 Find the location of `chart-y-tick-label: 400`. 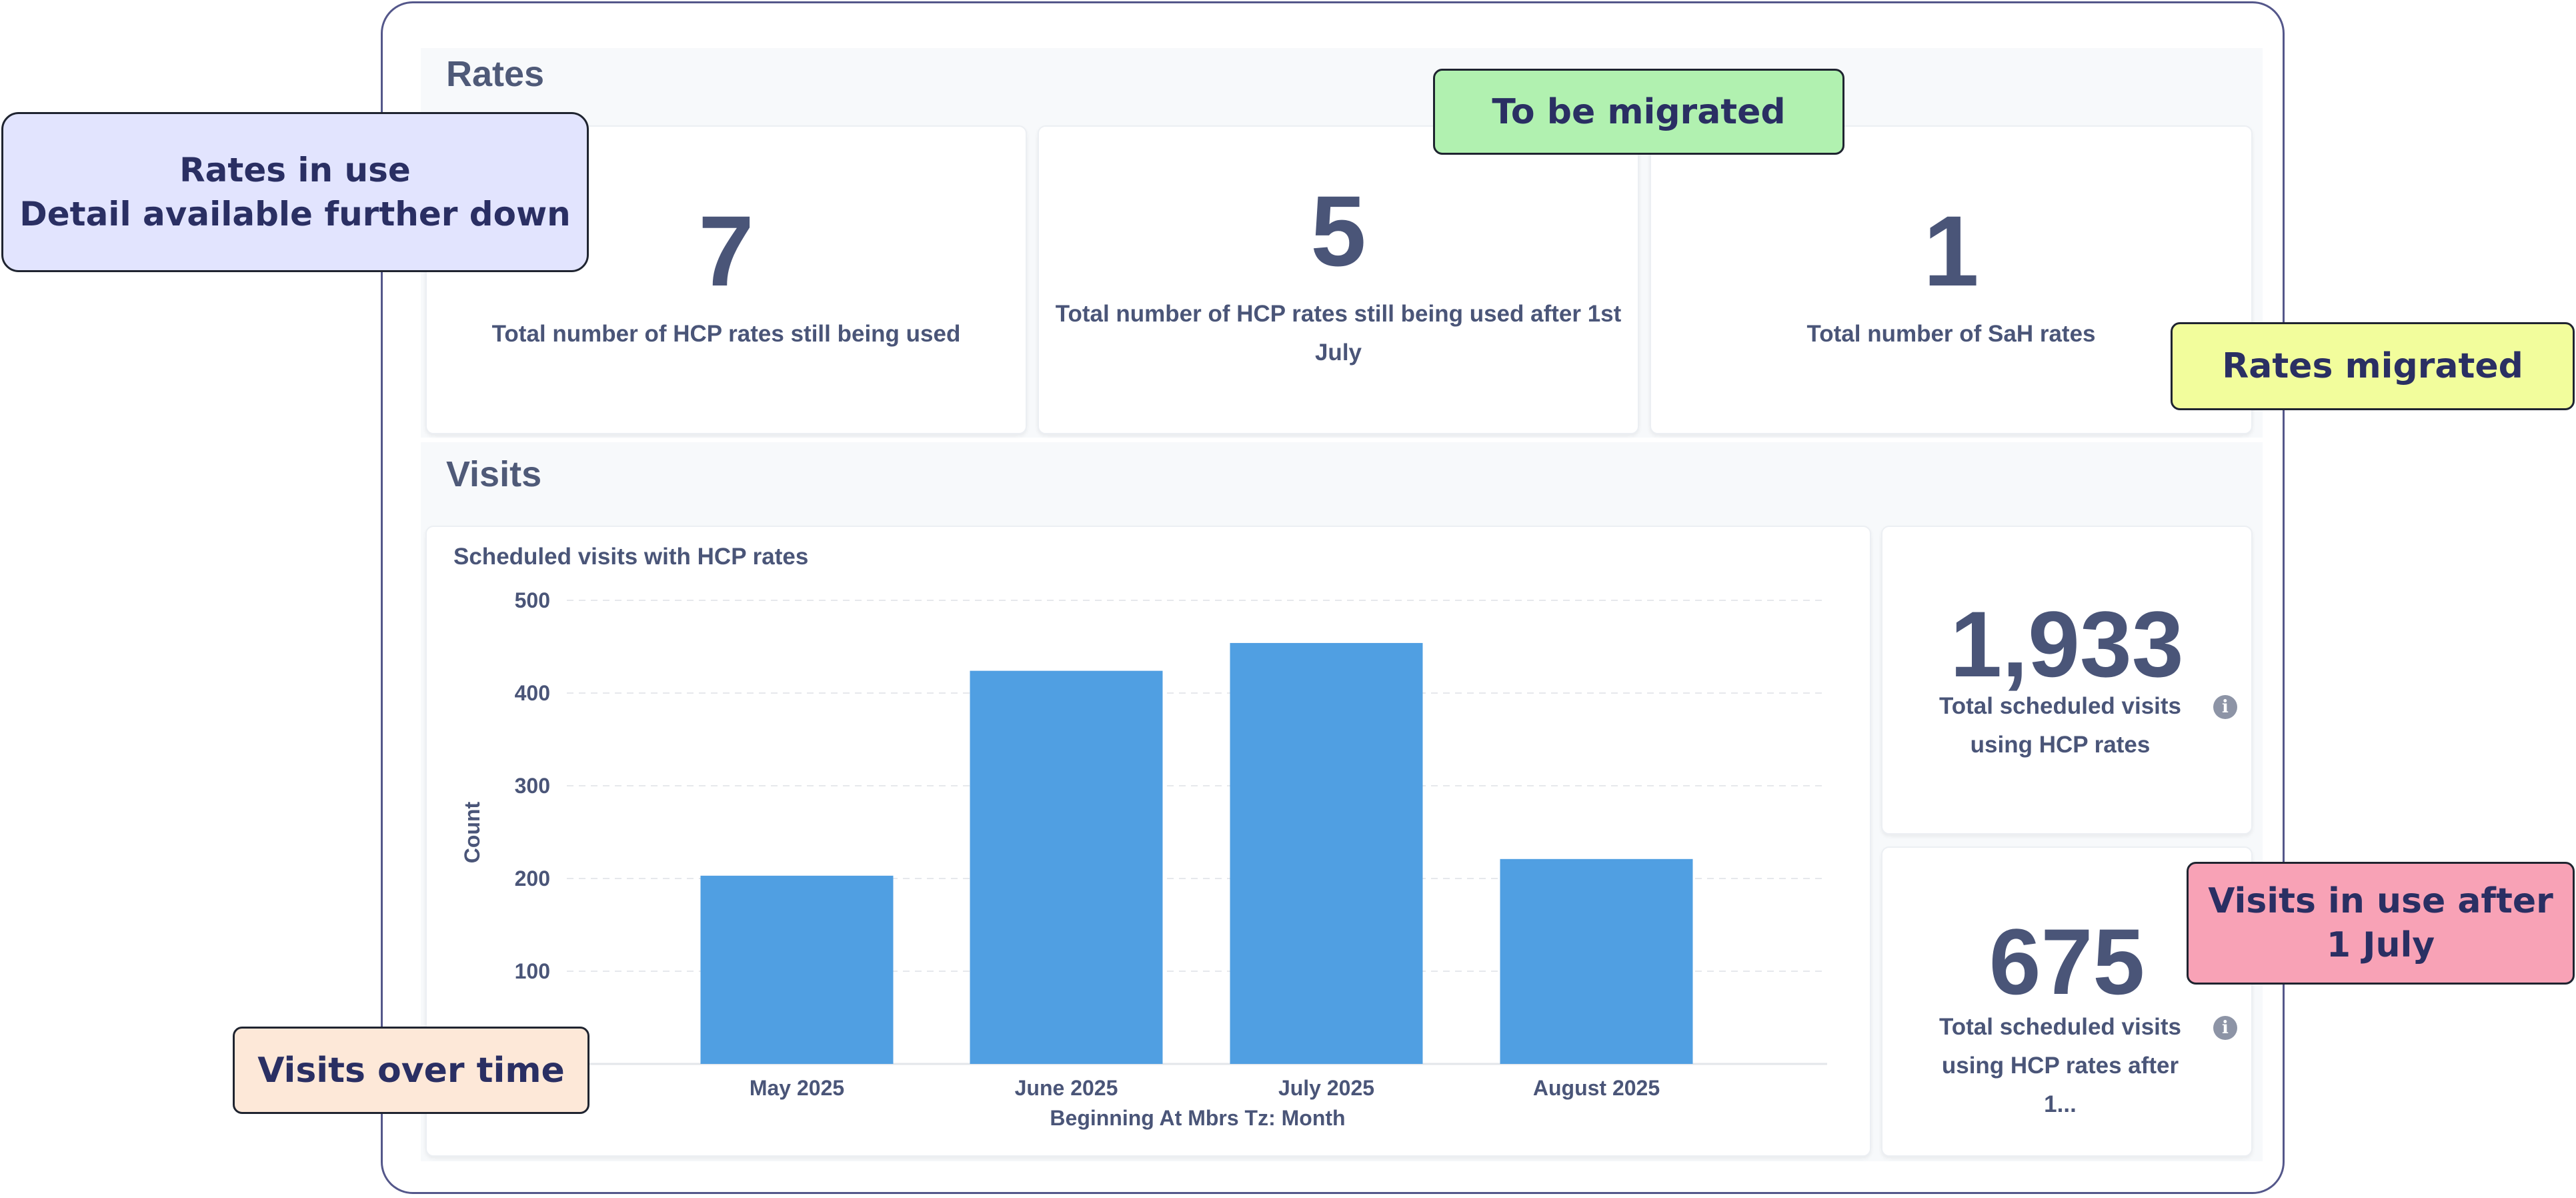

chart-y-tick-label: 400 is located at coordinates (532, 693).